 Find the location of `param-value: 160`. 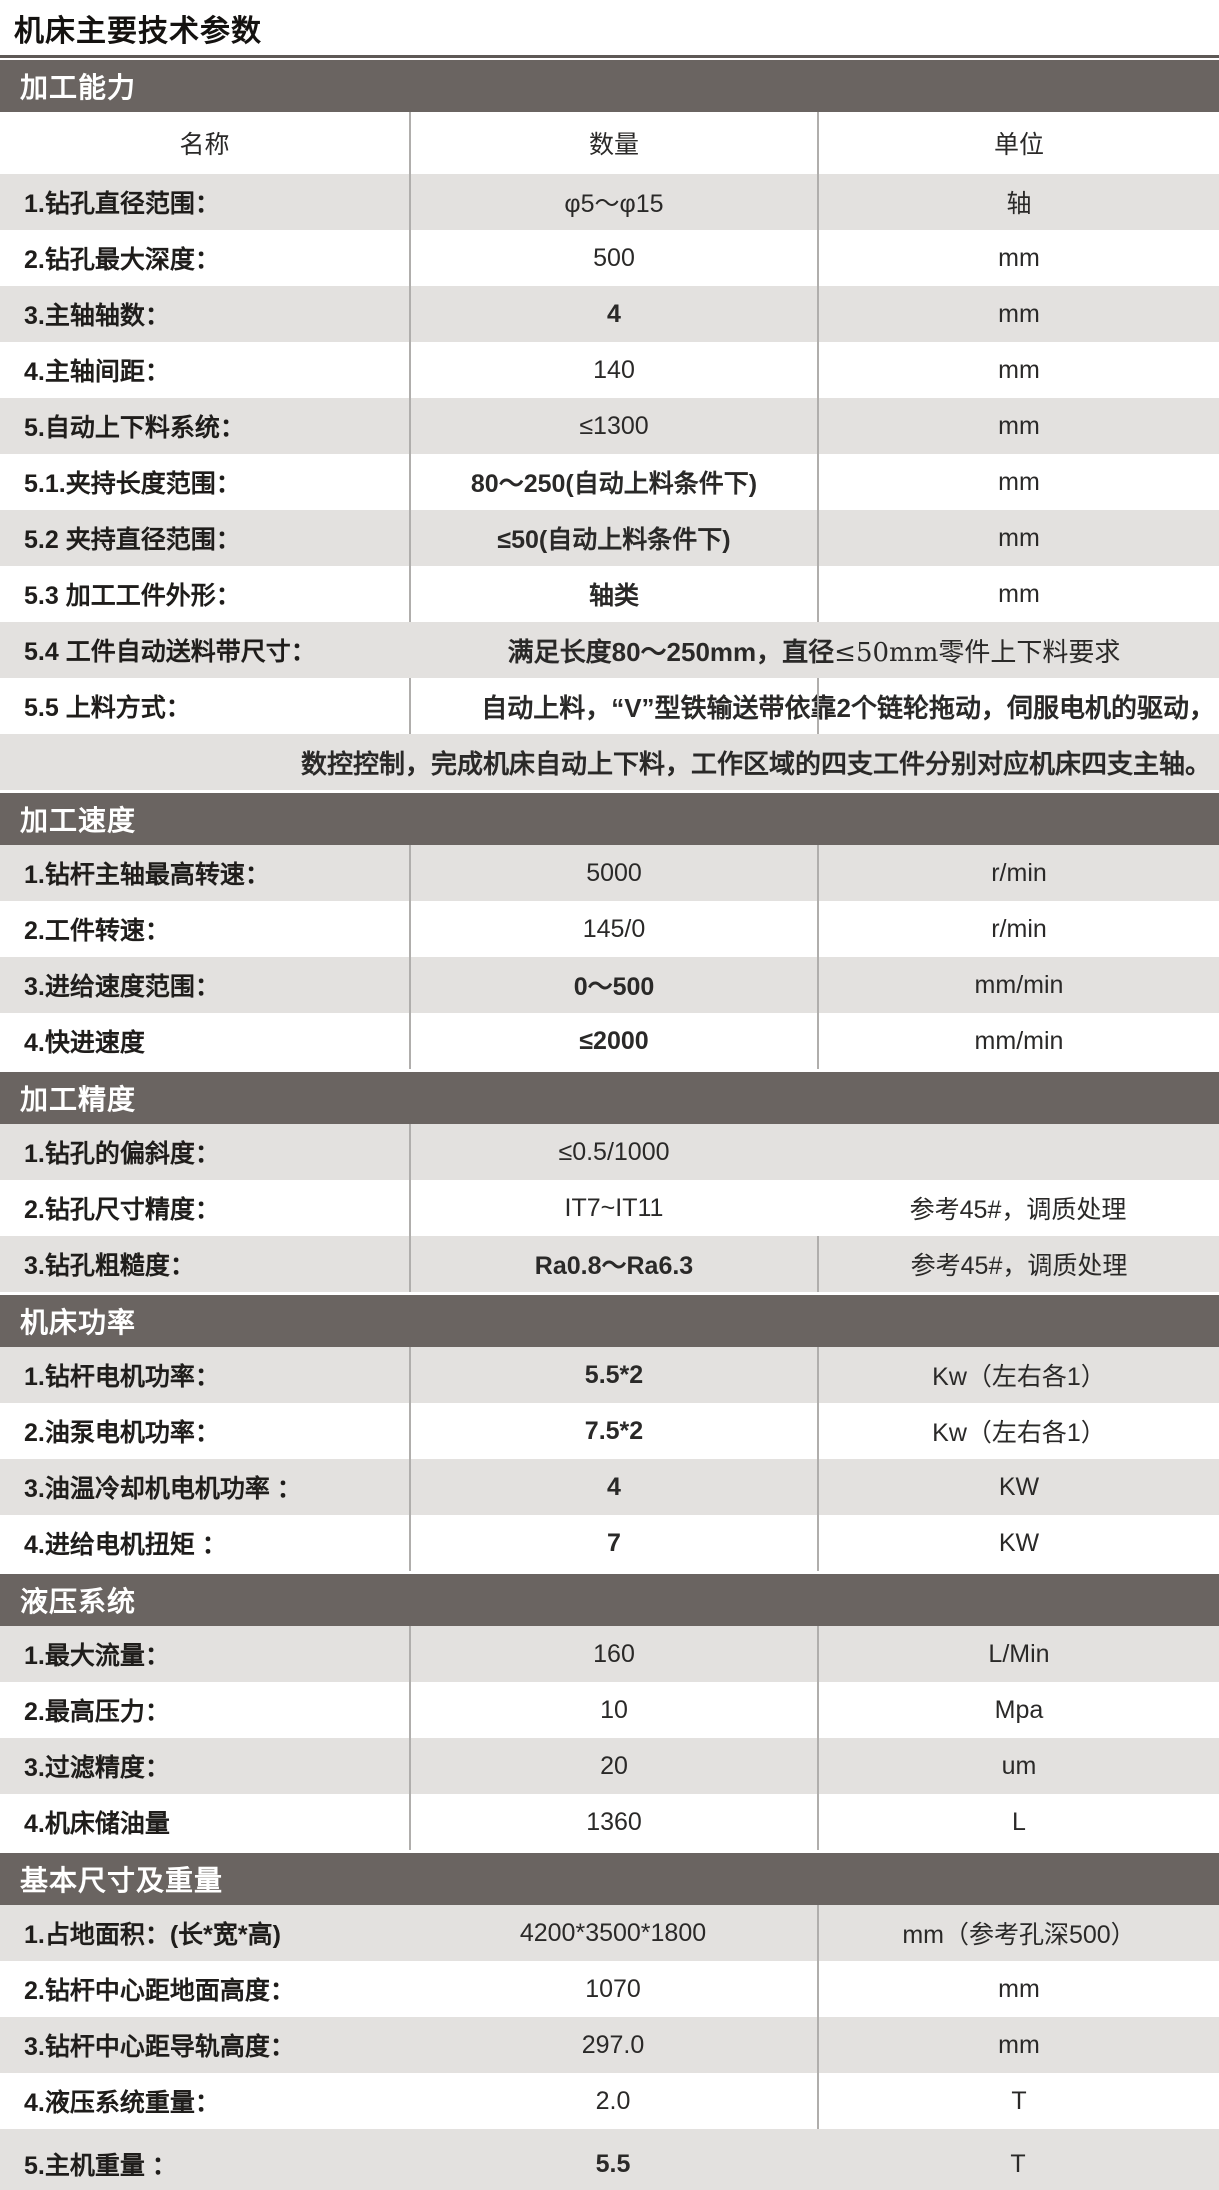

param-value: 160 is located at coordinates (613, 1654).